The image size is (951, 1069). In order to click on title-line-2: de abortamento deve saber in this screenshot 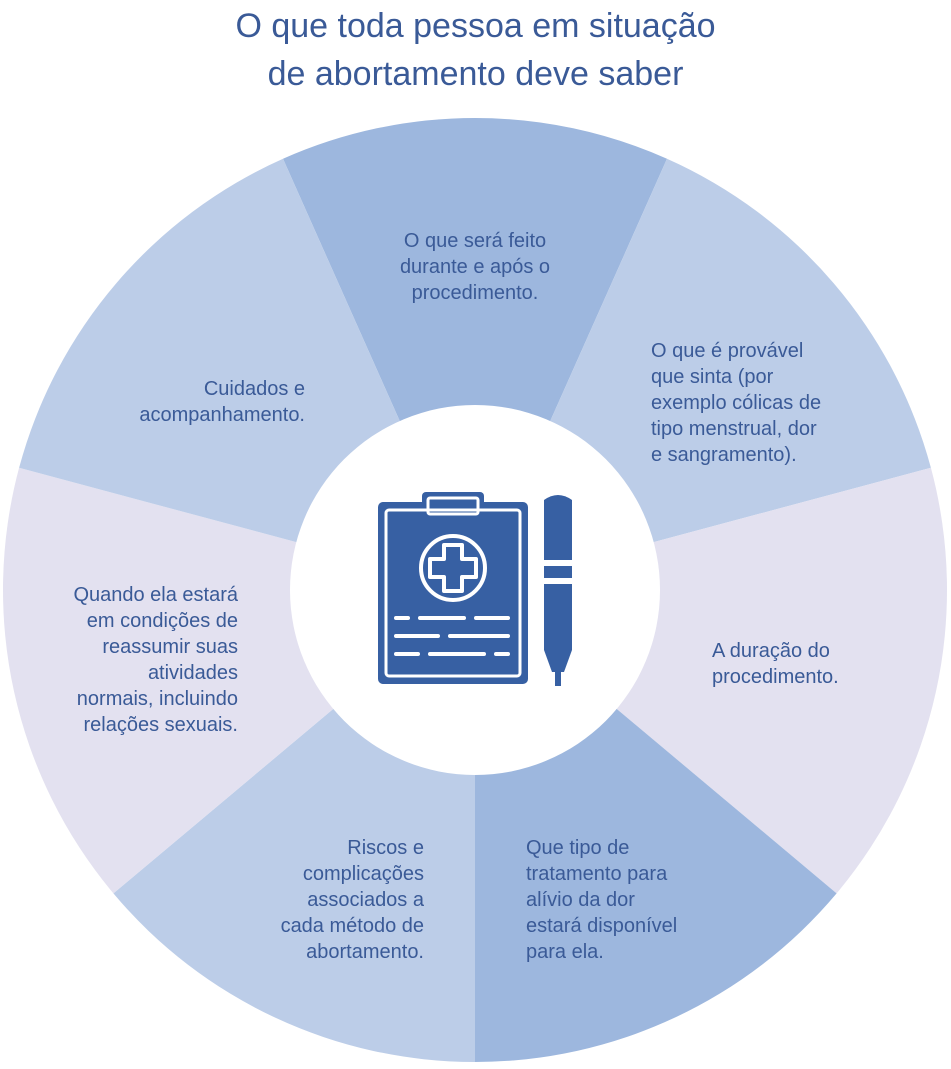, I will do `click(475, 74)`.